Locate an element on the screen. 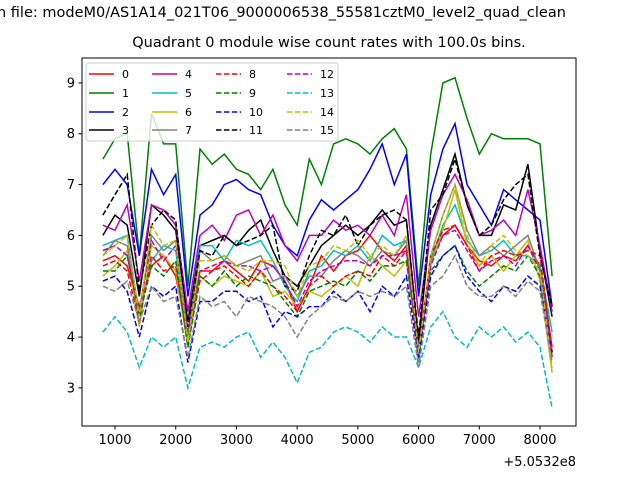 Image resolution: width=640 pixels, height=480 pixels. x-tick-label: 2000 is located at coordinates (175, 440).